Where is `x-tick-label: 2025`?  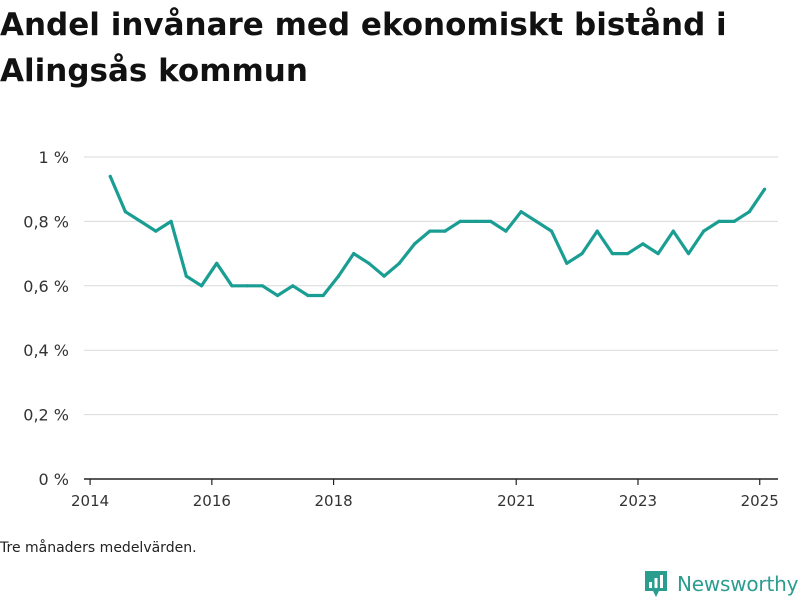
x-tick-label: 2025 is located at coordinates (760, 501).